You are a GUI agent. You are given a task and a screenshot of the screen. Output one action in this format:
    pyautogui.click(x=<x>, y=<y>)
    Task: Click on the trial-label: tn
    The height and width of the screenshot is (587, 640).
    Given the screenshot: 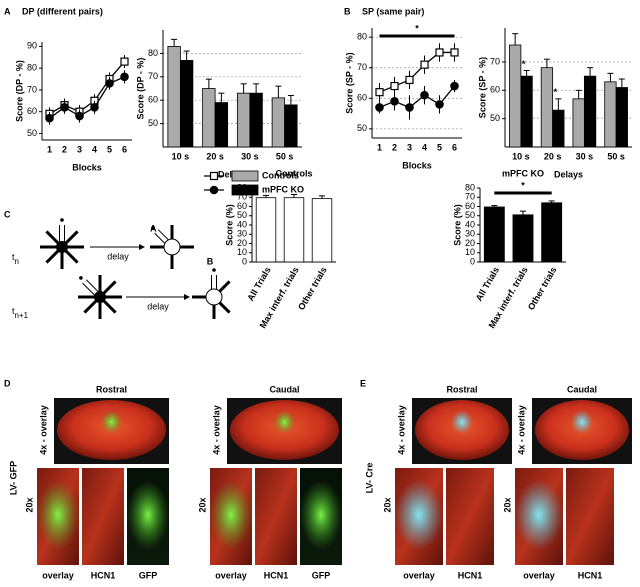 What is the action you would take?
    pyautogui.click(x=15, y=259)
    